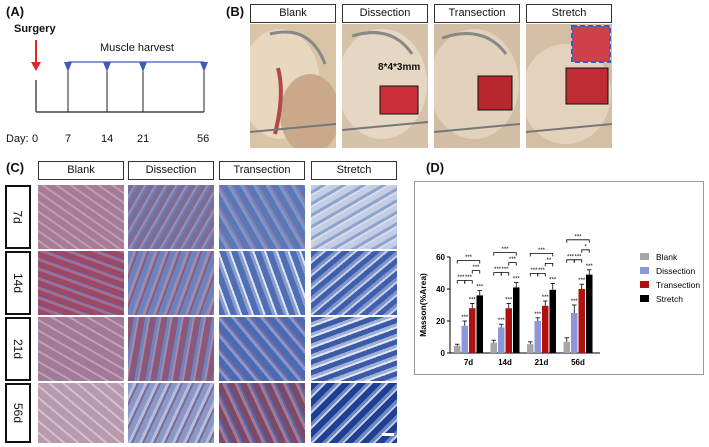 Image resolution: width=709 pixels, height=447 pixels. Describe the element at coordinates (143, 139) in the screenshot. I see `day-21: 21` at that location.